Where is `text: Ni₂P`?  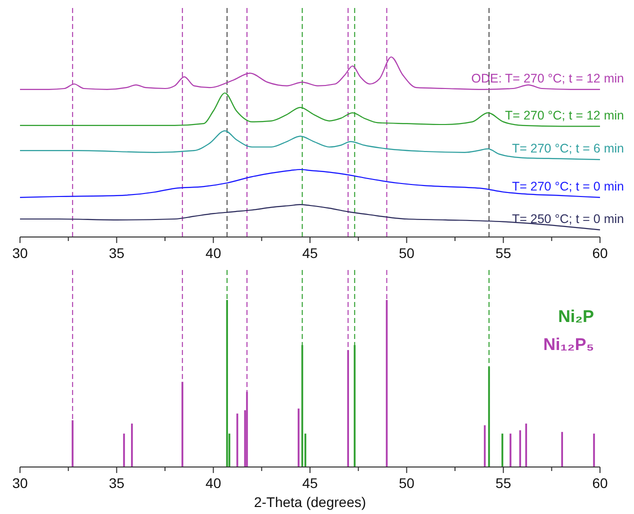
text: Ni₂P is located at coordinates (576, 316).